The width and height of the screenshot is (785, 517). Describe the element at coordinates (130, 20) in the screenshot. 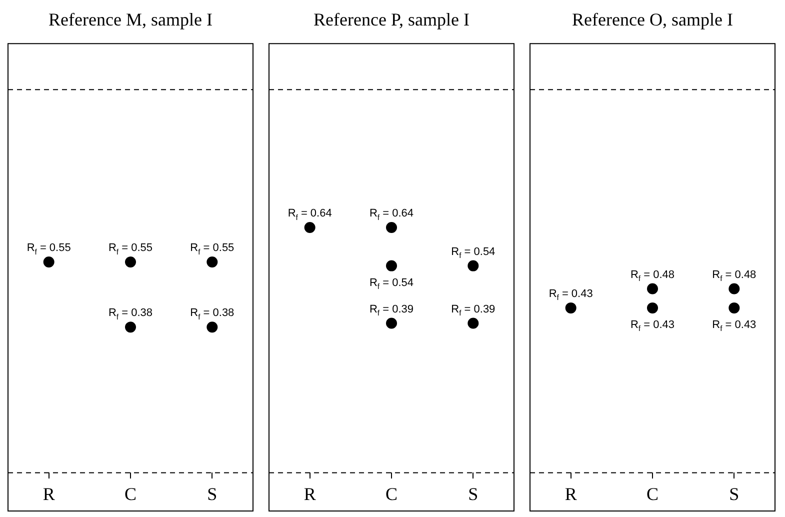

I see `chart-title: Reference M, sample I` at that location.